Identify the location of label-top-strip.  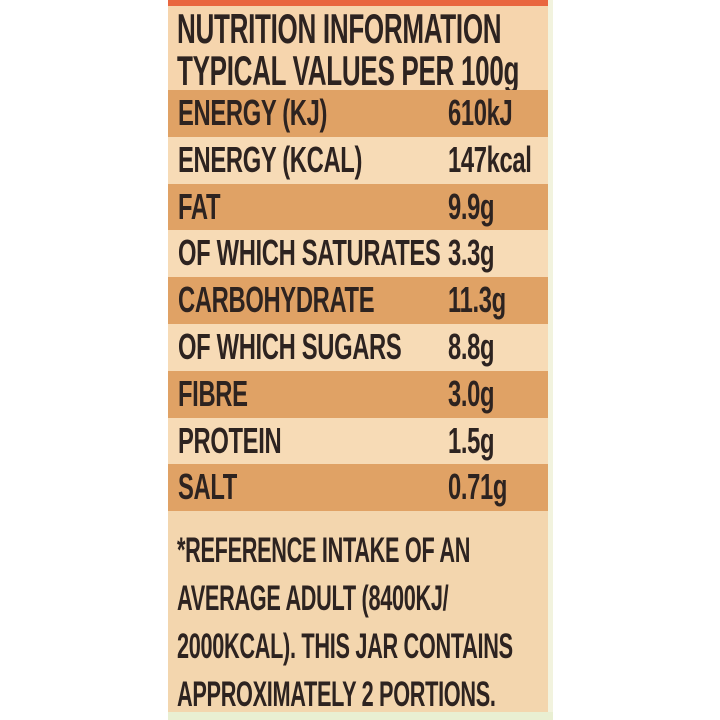
(358, 3).